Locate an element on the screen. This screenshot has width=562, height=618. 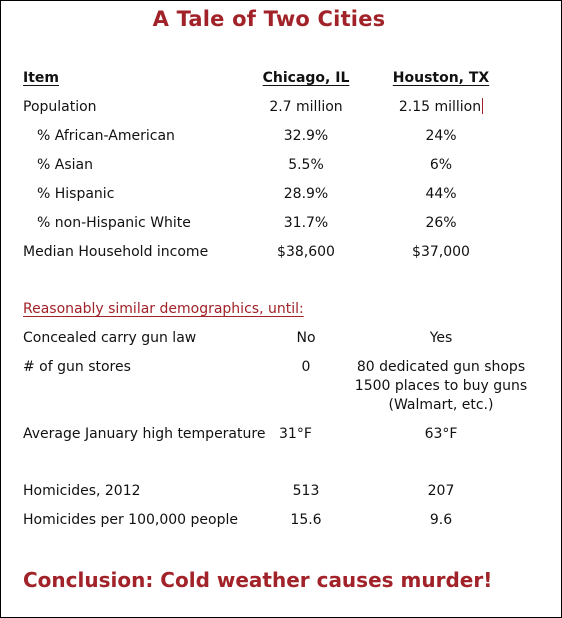
chicago-asian: 5.5% is located at coordinates (306, 165).